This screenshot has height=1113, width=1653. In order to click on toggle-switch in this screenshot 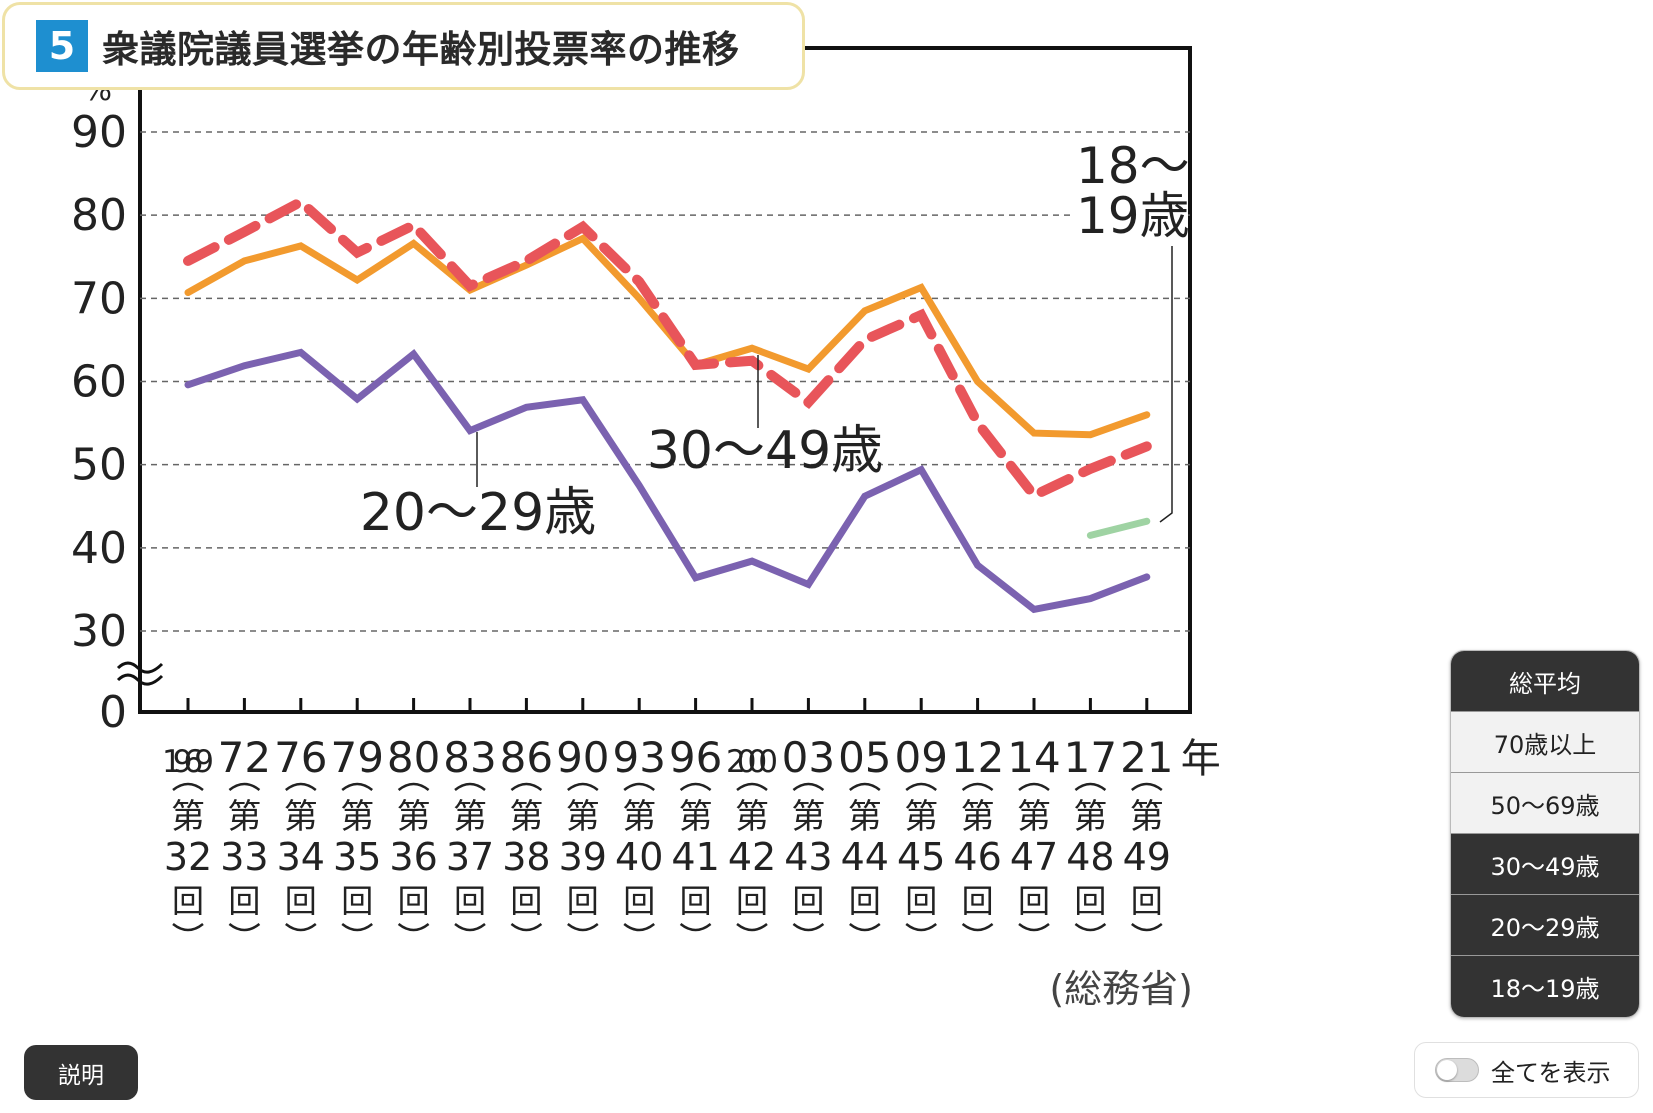, I will do `click(1457, 1070)`.